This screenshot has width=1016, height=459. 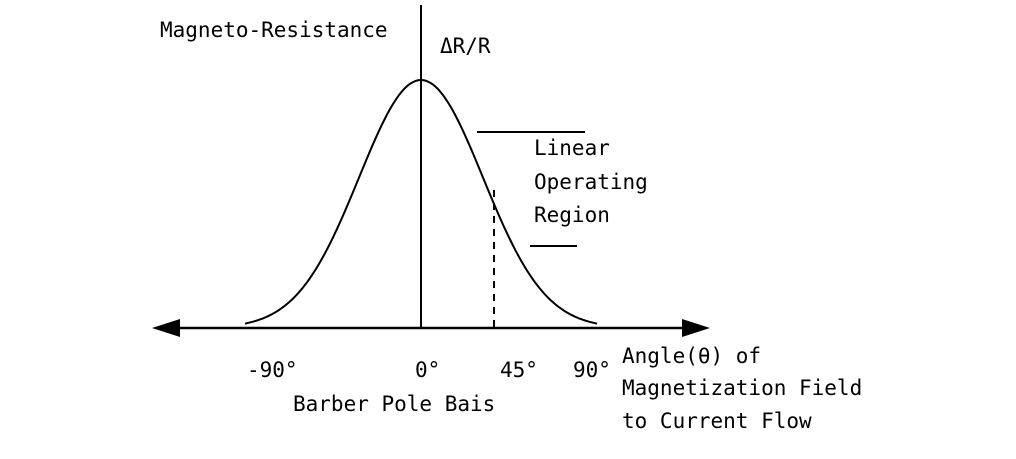 What do you see at coordinates (465, 46) in the screenshot?
I see `y-axis-symbol: ΔR/R` at bounding box center [465, 46].